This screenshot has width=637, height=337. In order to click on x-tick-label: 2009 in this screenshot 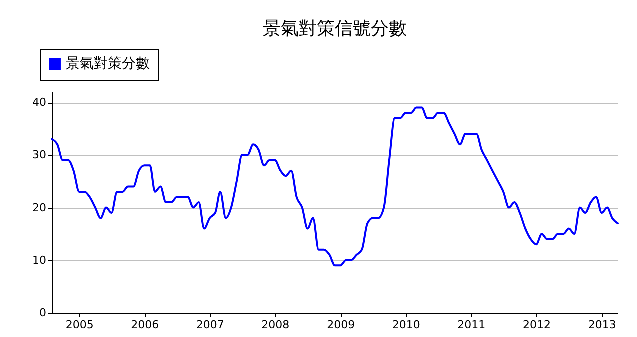, I will do `click(341, 325)`.